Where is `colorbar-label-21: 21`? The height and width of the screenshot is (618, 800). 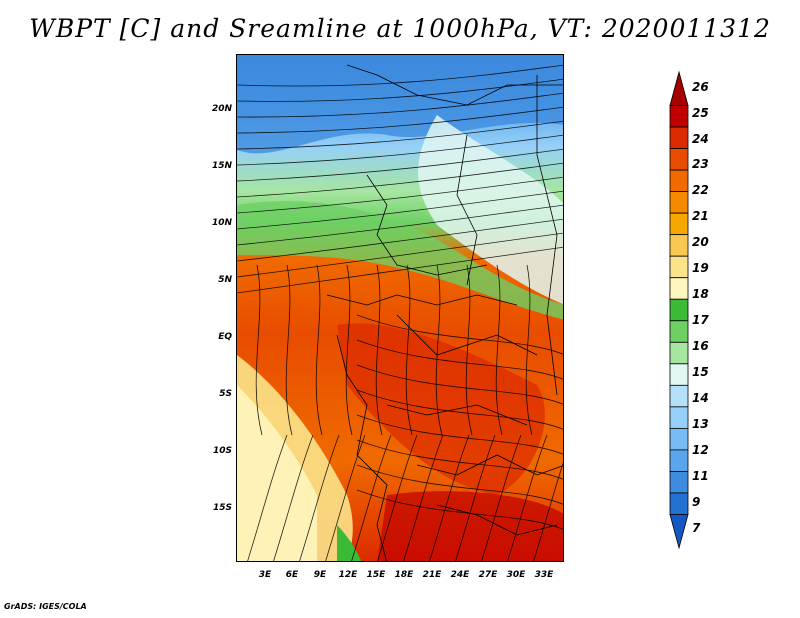 colorbar-label-21: 21 is located at coordinates (700, 216).